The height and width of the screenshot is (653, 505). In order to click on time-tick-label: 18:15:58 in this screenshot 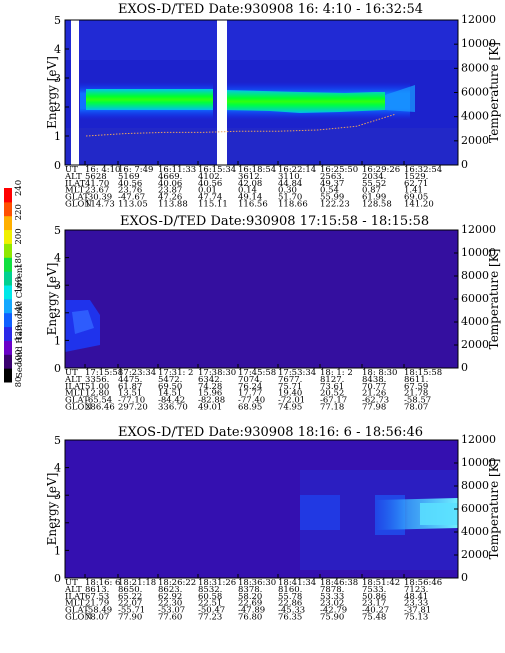, I will do `click(423, 373)`.